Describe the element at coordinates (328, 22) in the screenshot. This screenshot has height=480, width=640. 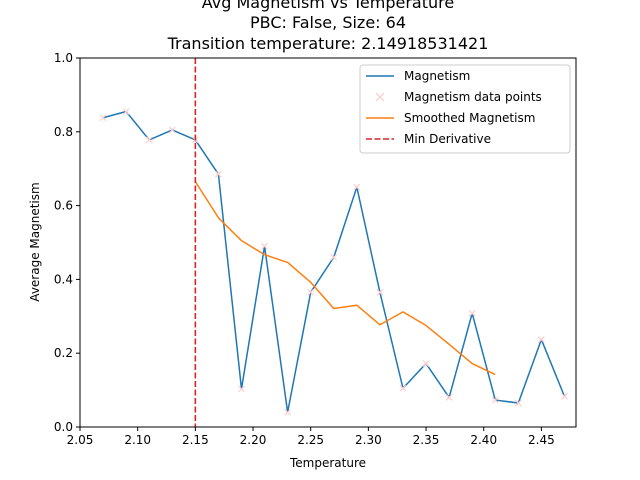
I see `chart-title-line-2: PBC: False, Size: 64` at that location.